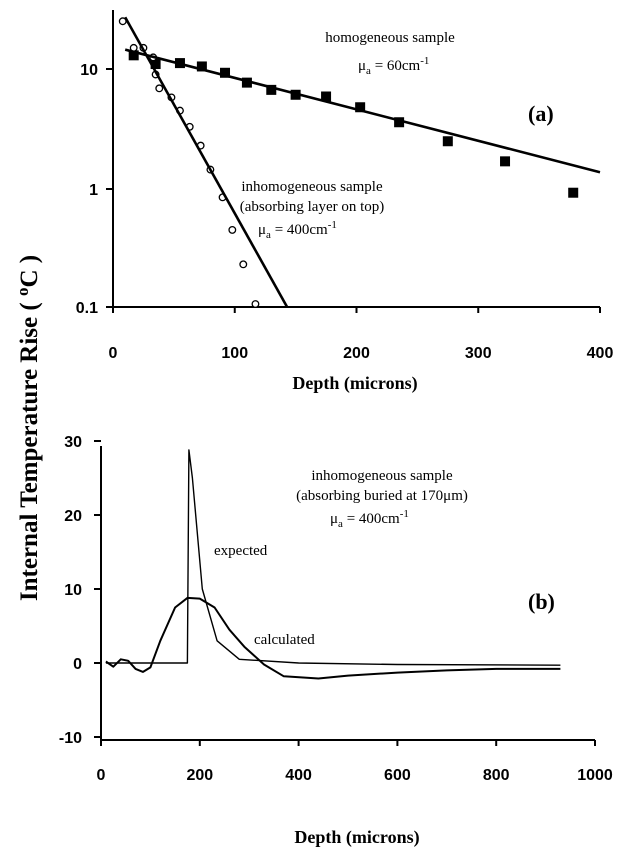  Describe the element at coordinates (73, 442) in the screenshot. I see `panel-b-y-tick-label: 30` at that location.